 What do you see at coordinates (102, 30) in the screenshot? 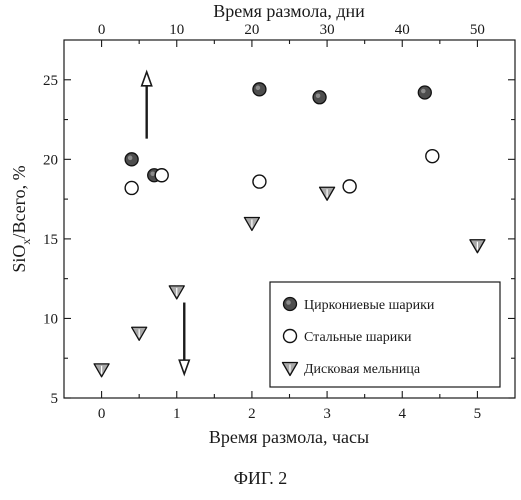
I see `x-top-tick-label: 0` at bounding box center [102, 30].